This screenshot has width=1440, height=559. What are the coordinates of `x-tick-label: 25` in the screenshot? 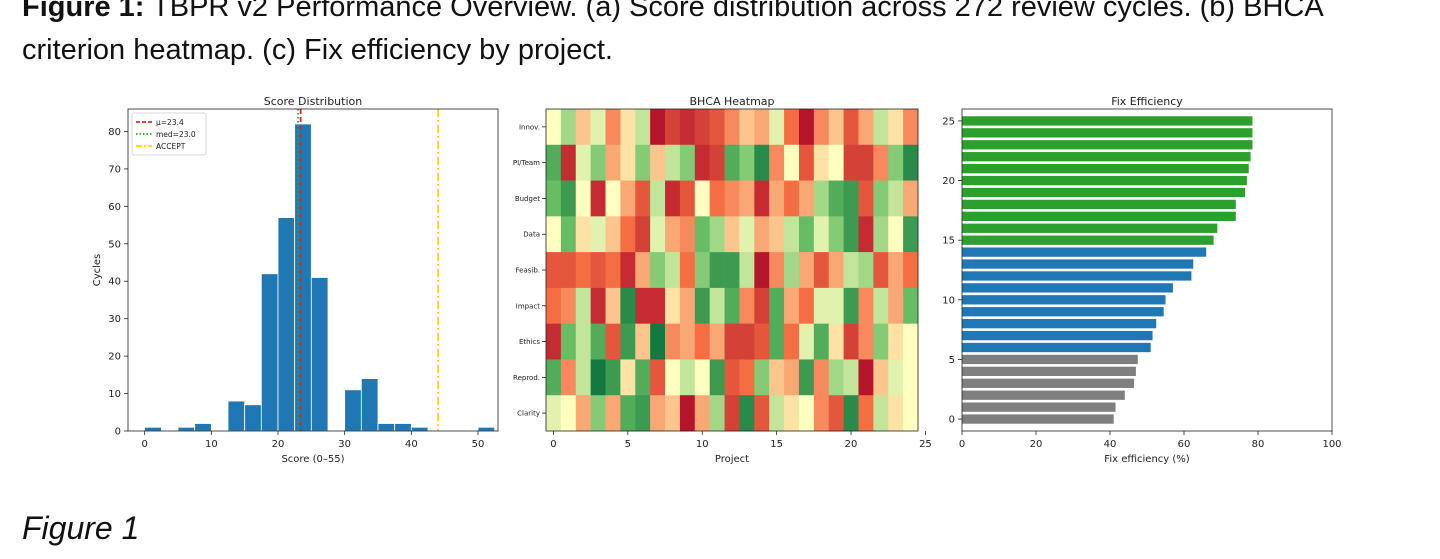 It's located at (925, 444).